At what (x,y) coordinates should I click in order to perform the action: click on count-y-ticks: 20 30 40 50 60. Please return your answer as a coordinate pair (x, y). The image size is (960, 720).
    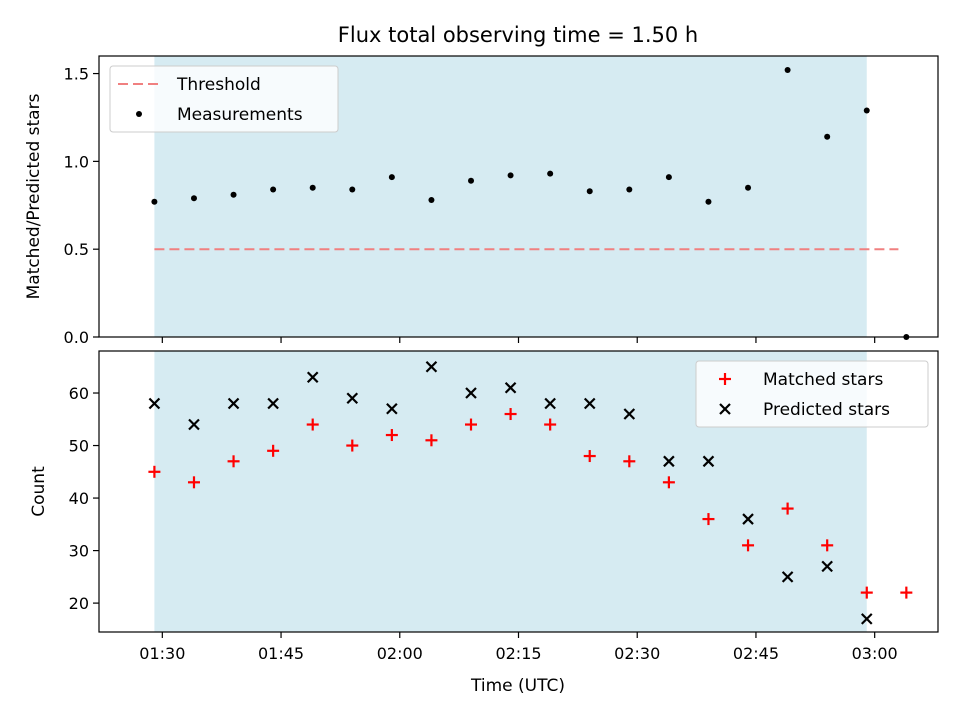
    Looking at the image, I should click on (84, 498).